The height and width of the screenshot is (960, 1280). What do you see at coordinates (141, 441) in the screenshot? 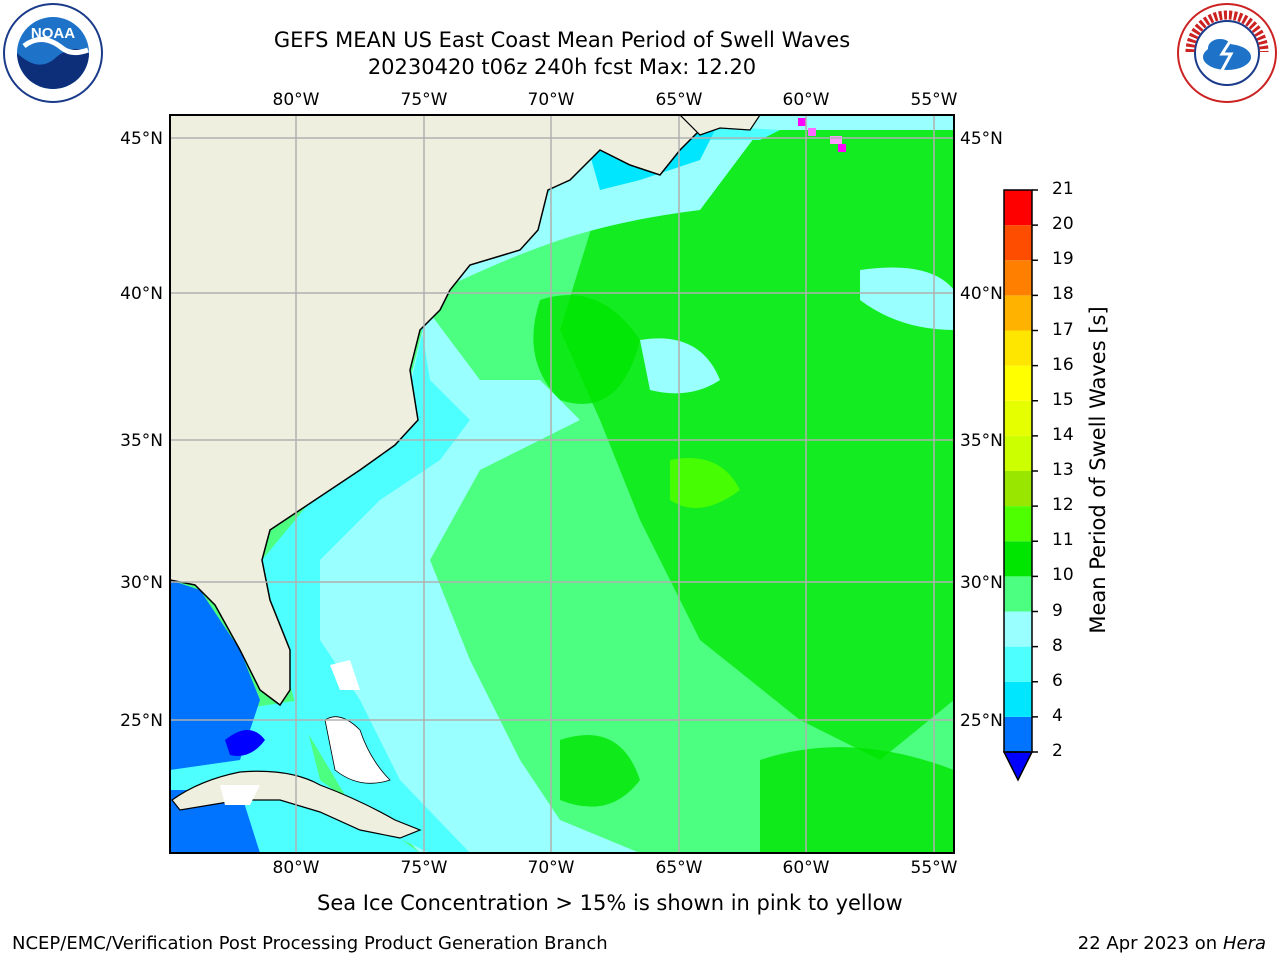
I see `lat-tick-left: 35°N` at bounding box center [141, 441].